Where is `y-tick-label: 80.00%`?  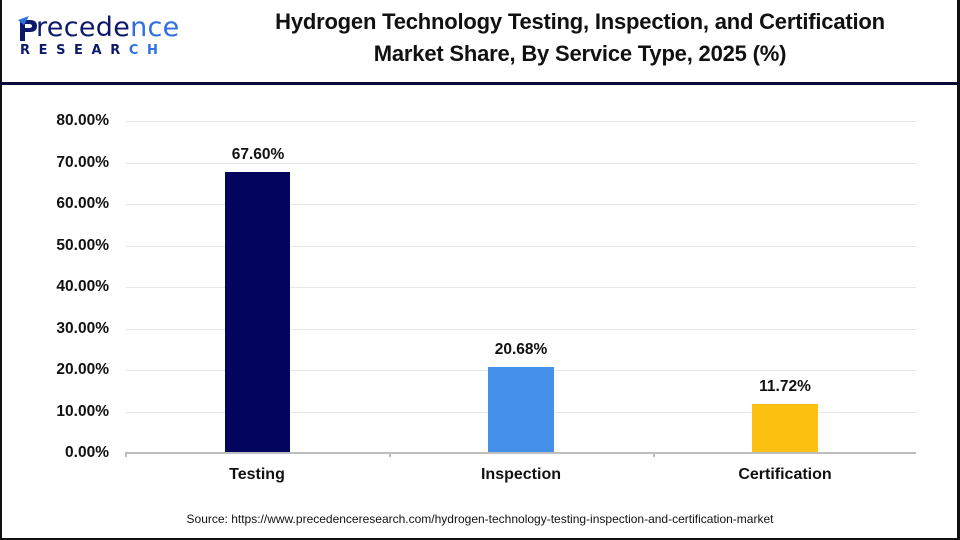
y-tick-label: 80.00% is located at coordinates (82, 120).